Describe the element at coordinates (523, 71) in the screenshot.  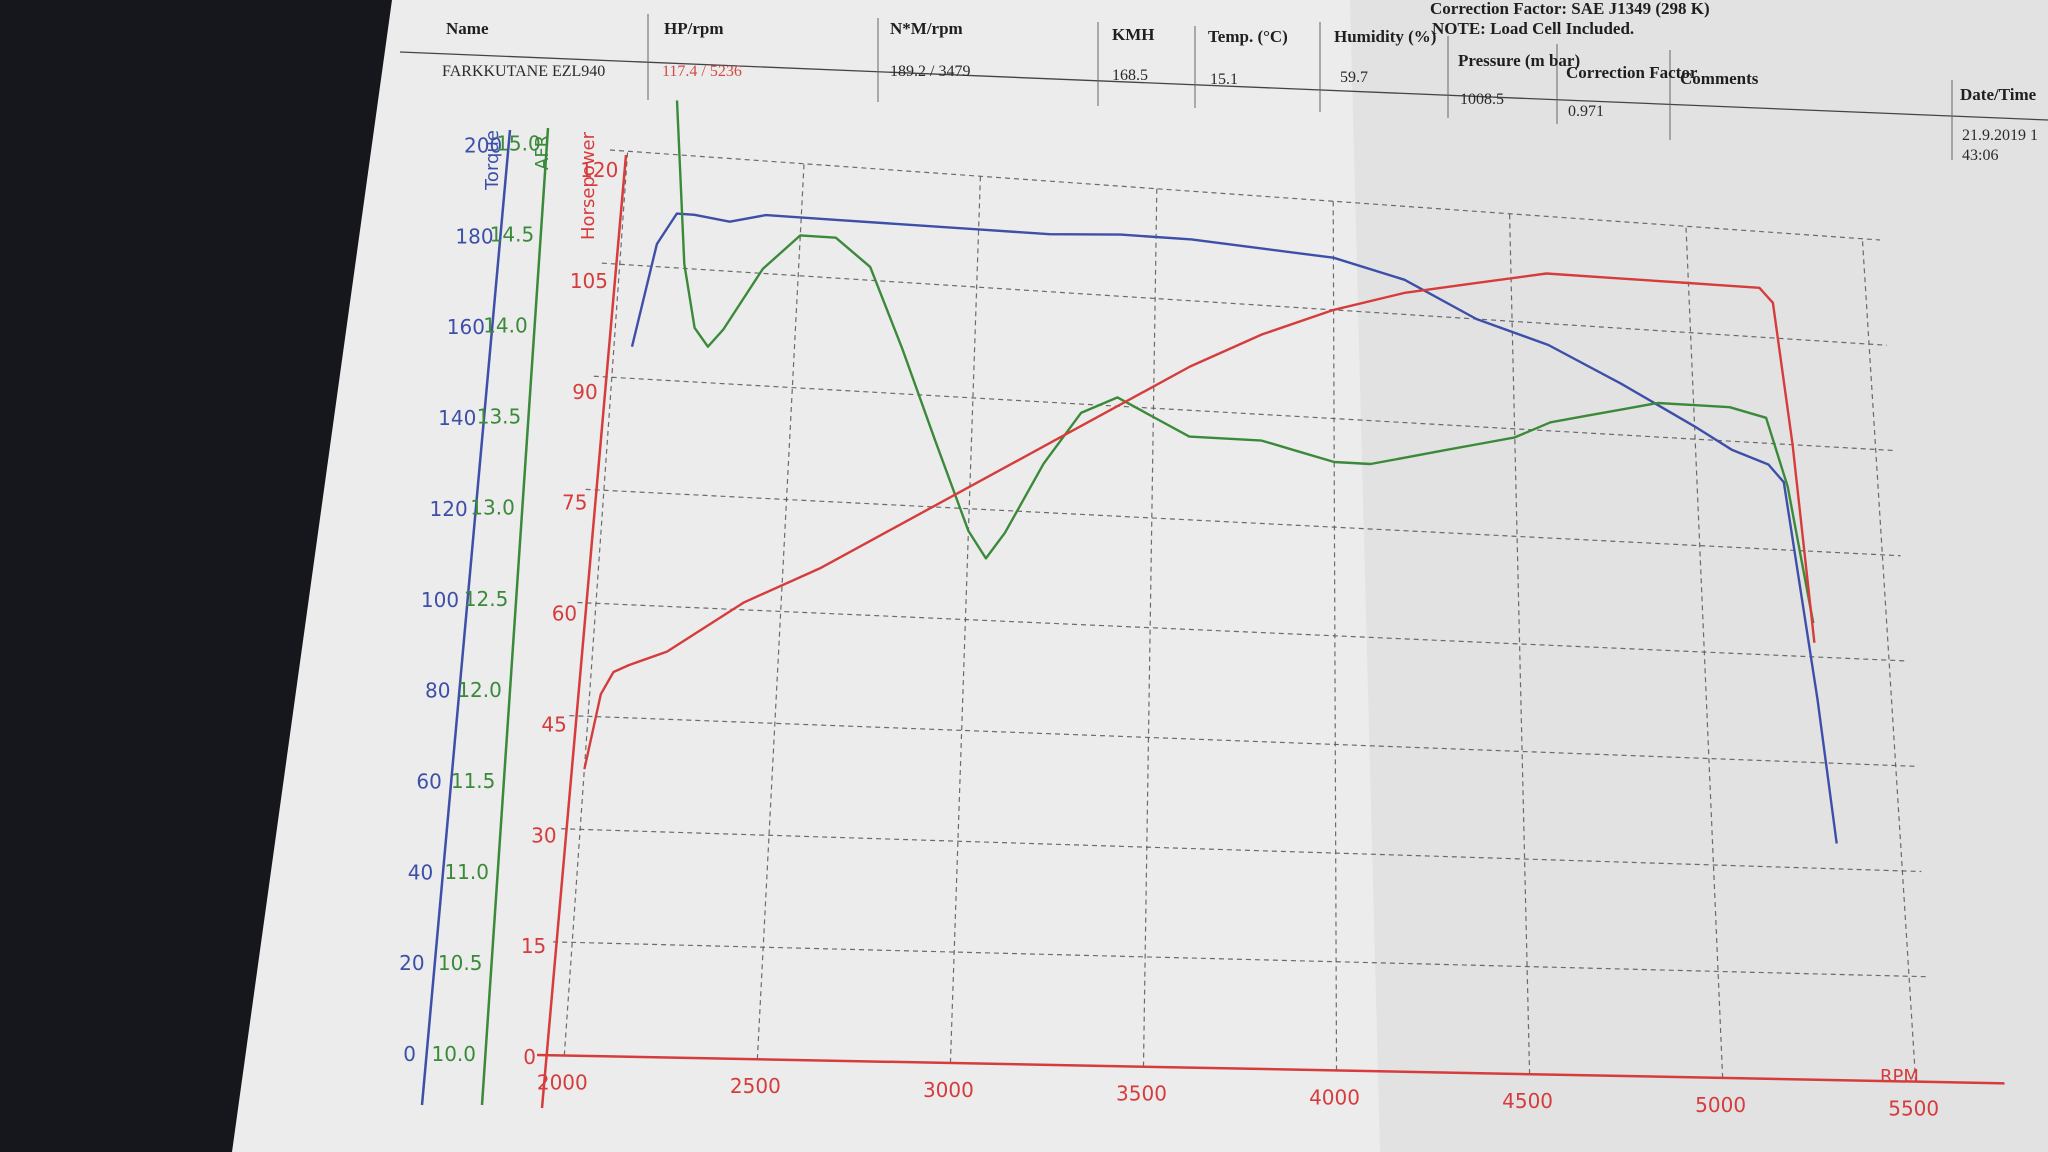
I see `val-name: FARKKUTANE EZL940` at that location.